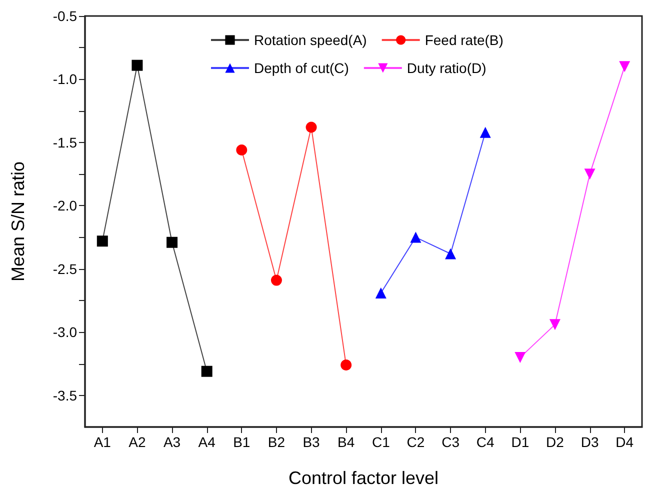 The image size is (645, 494). I want to click on y-tick-label: -3.0, so click(65, 332).